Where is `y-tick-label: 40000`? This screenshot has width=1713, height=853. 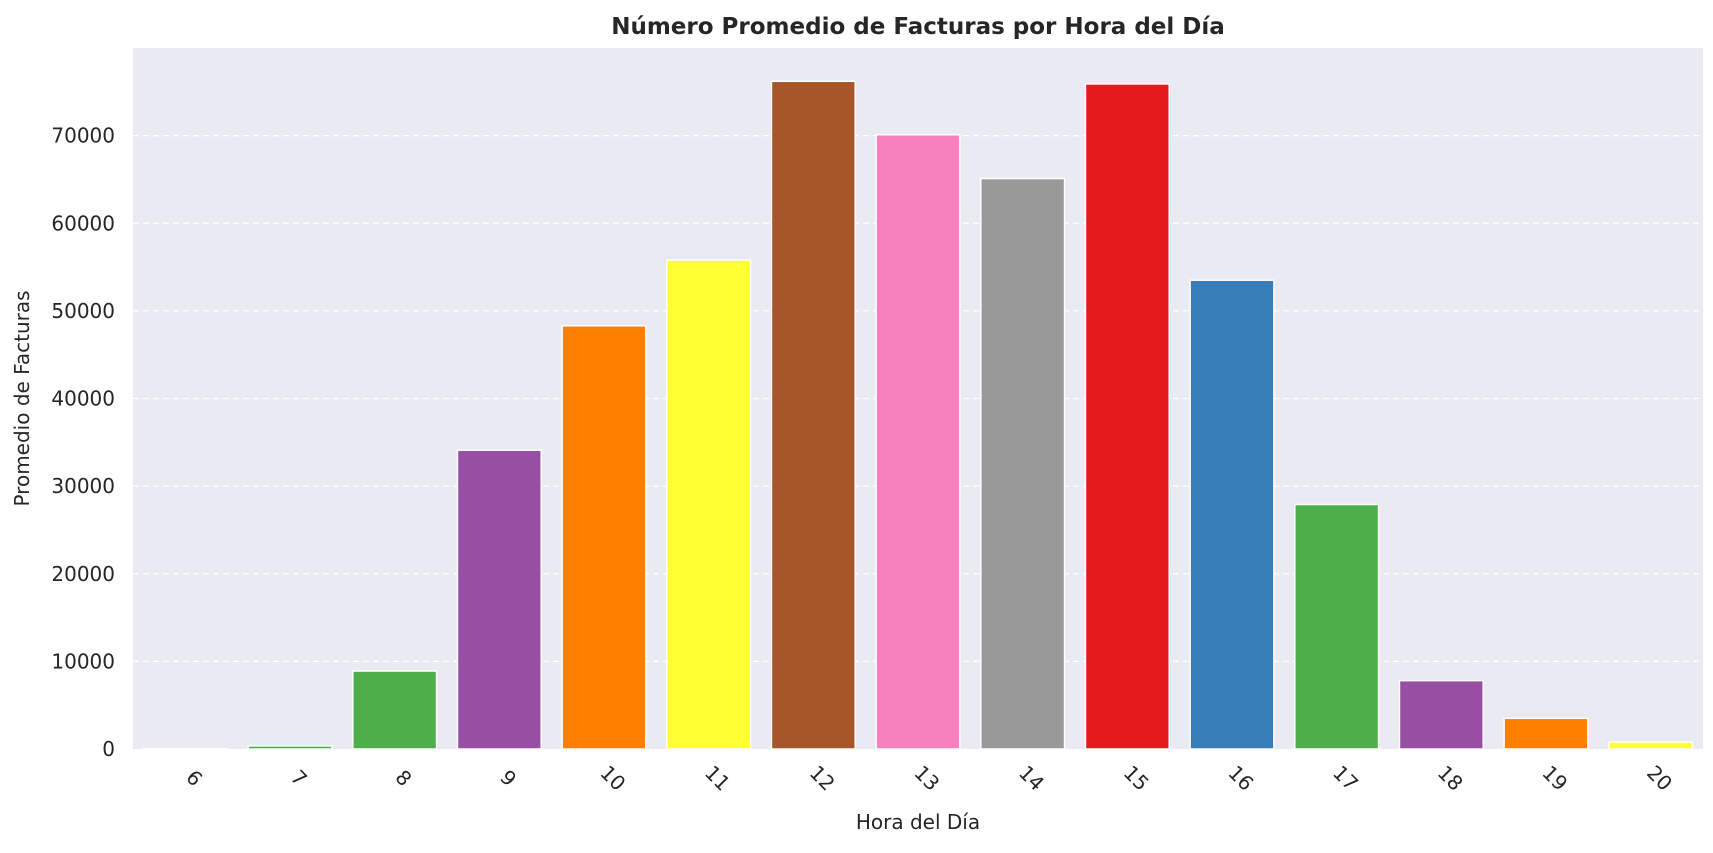 y-tick-label: 40000 is located at coordinates (83, 399).